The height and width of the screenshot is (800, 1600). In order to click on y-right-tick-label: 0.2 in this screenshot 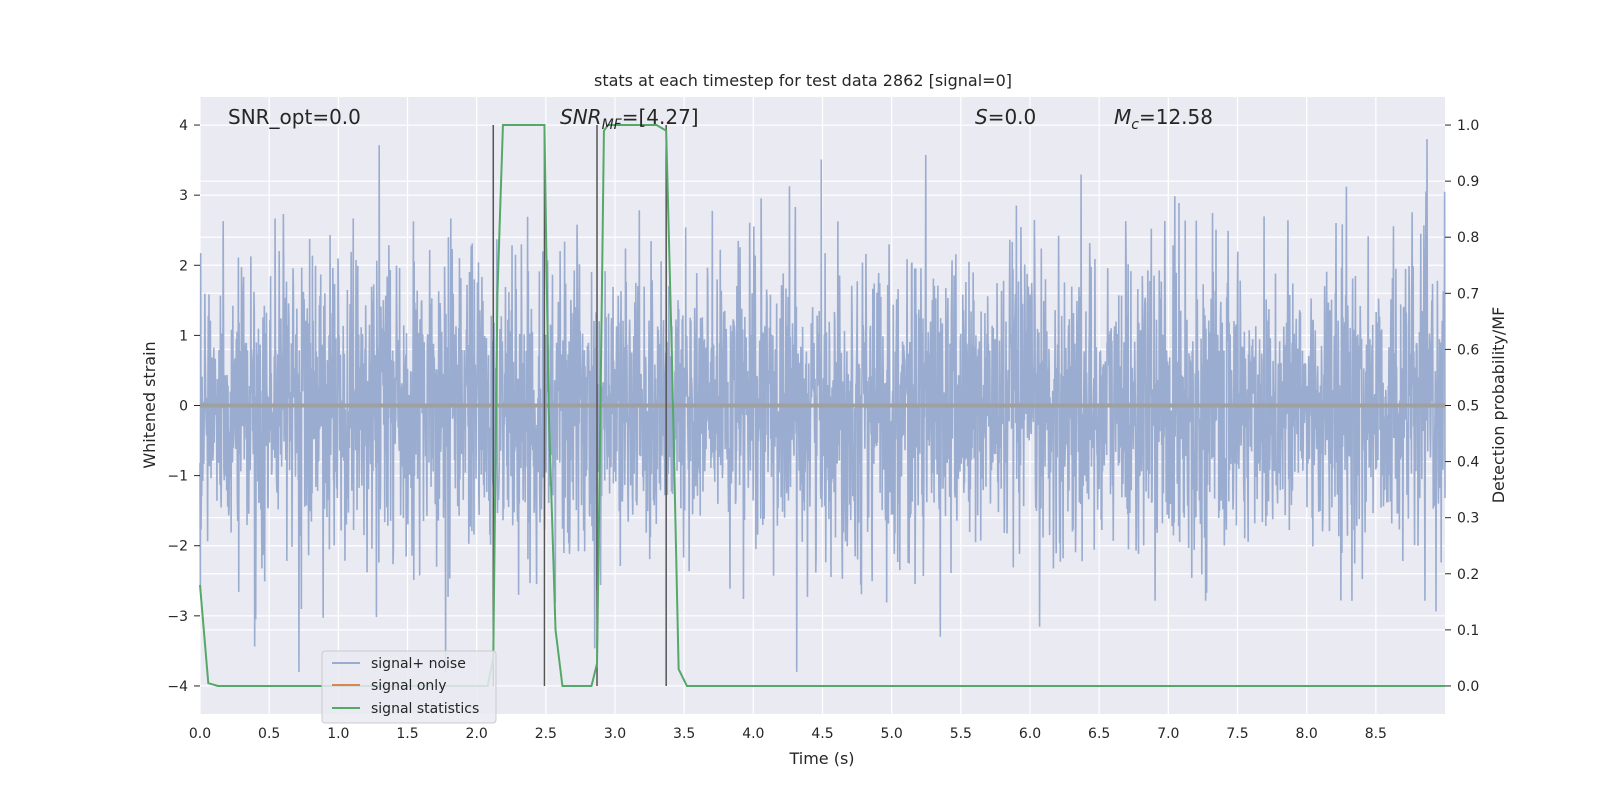, I will do `click(1468, 575)`.